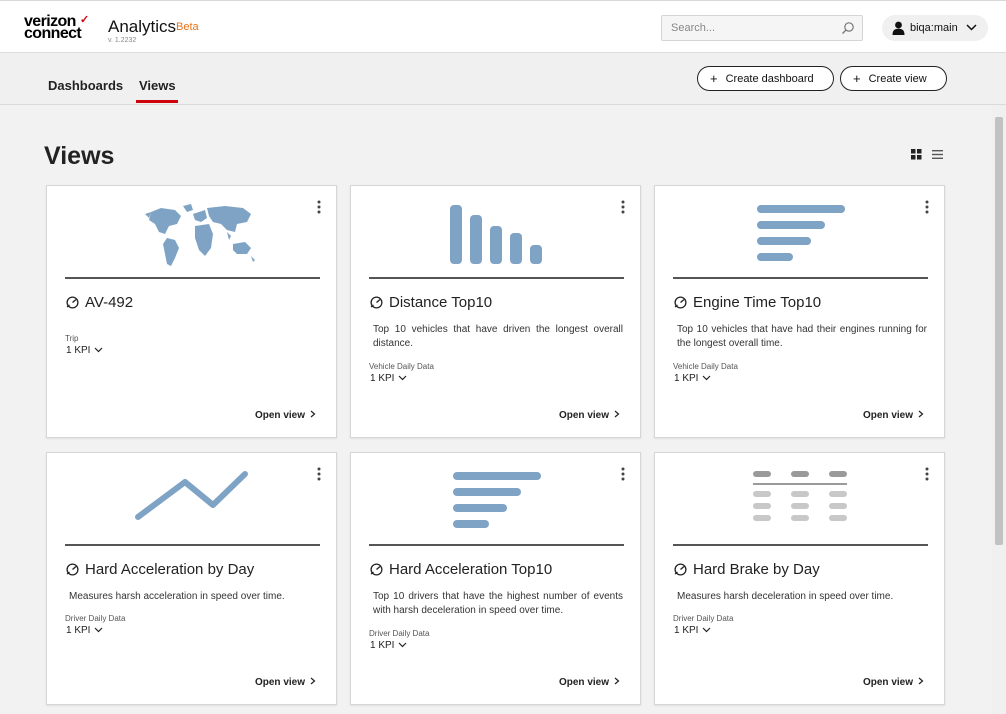  I want to click on view-card: AV-492 Trip 1 KPI Open view, so click(191, 311).